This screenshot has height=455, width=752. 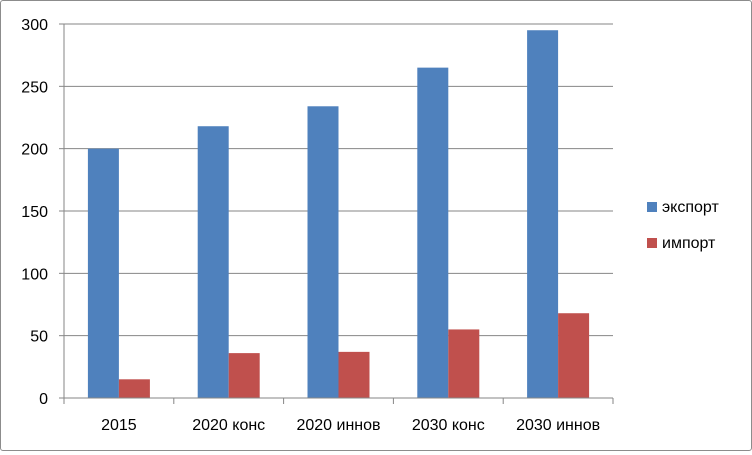 I want to click on x-tick-label: 2030 конс, so click(x=448, y=425).